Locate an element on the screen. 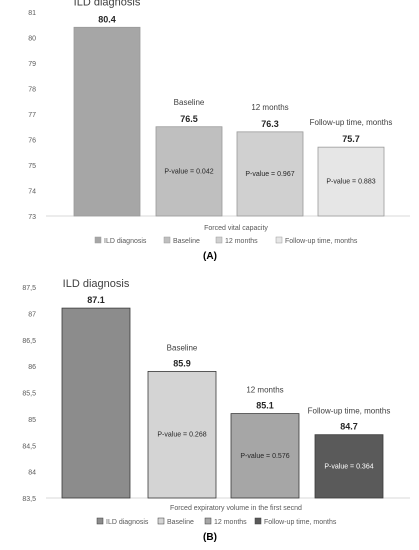  y-tick-label: 84 is located at coordinates (32, 473).